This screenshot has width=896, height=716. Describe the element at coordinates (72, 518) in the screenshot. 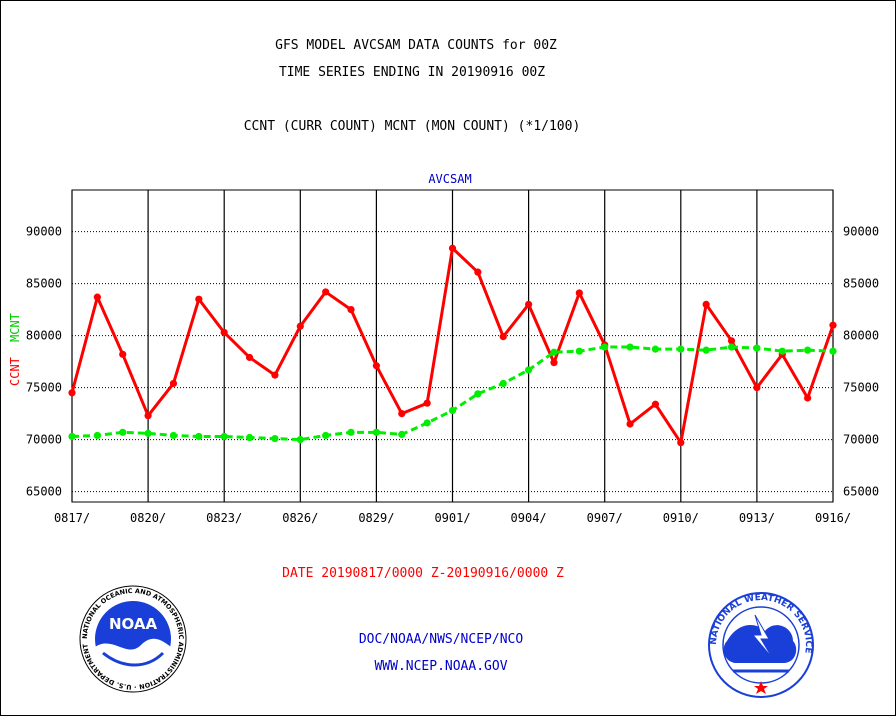

I see `x-tick-label: 0817/` at that location.